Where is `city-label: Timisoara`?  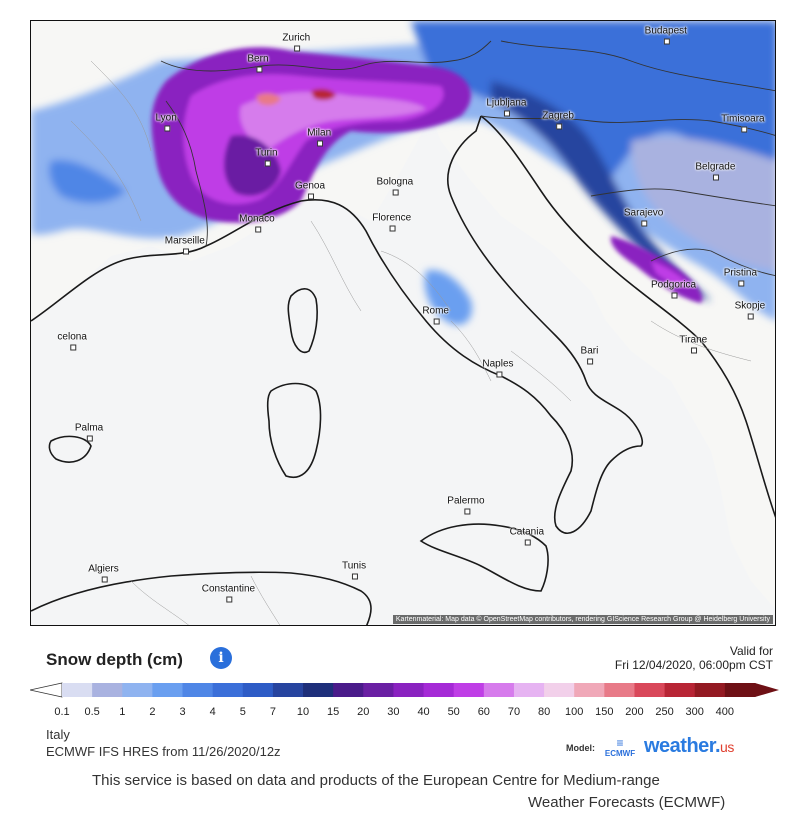 city-label: Timisoara is located at coordinates (743, 123).